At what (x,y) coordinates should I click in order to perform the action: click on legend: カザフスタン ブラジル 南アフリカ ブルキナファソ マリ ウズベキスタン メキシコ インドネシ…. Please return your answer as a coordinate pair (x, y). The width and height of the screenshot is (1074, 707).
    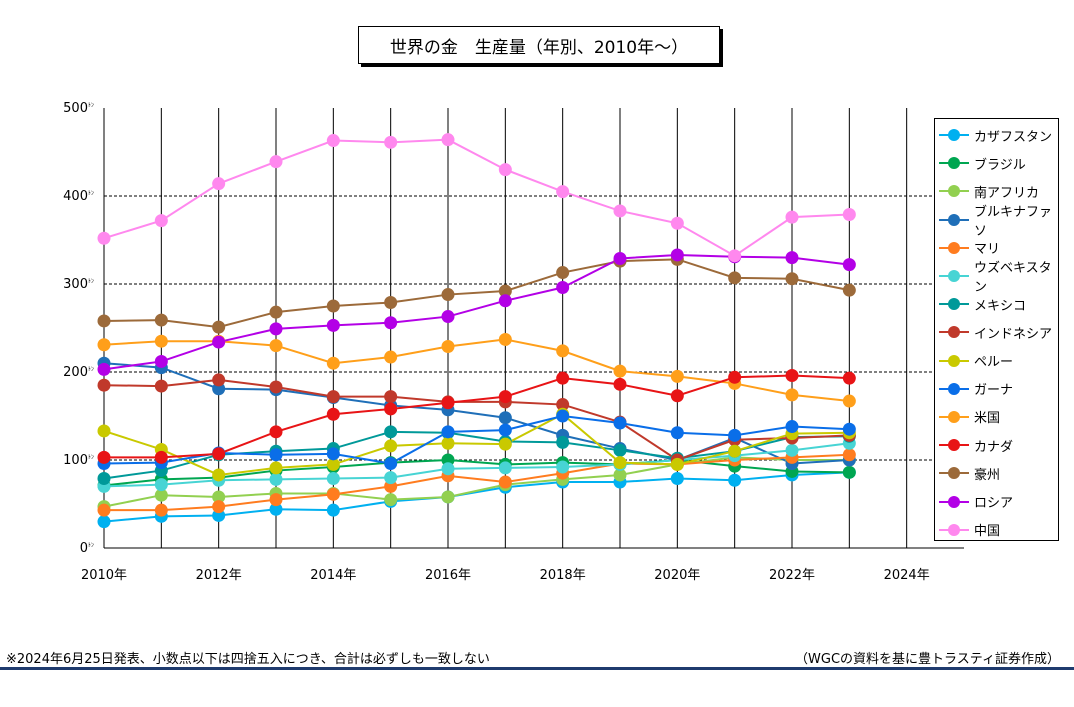
    Looking at the image, I should click on (996, 329).